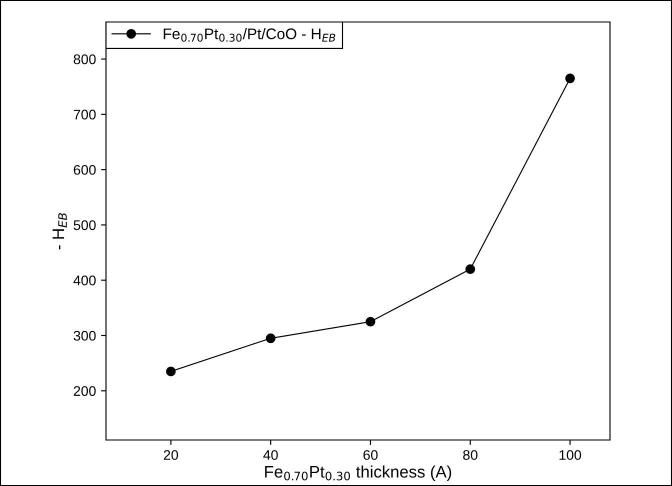 This screenshot has height=486, width=672. What do you see at coordinates (358, 473) in the screenshot?
I see `x-axis-title: Fe$_{0.70}$Pt$_{0.30}$ thickness (A)` at bounding box center [358, 473].